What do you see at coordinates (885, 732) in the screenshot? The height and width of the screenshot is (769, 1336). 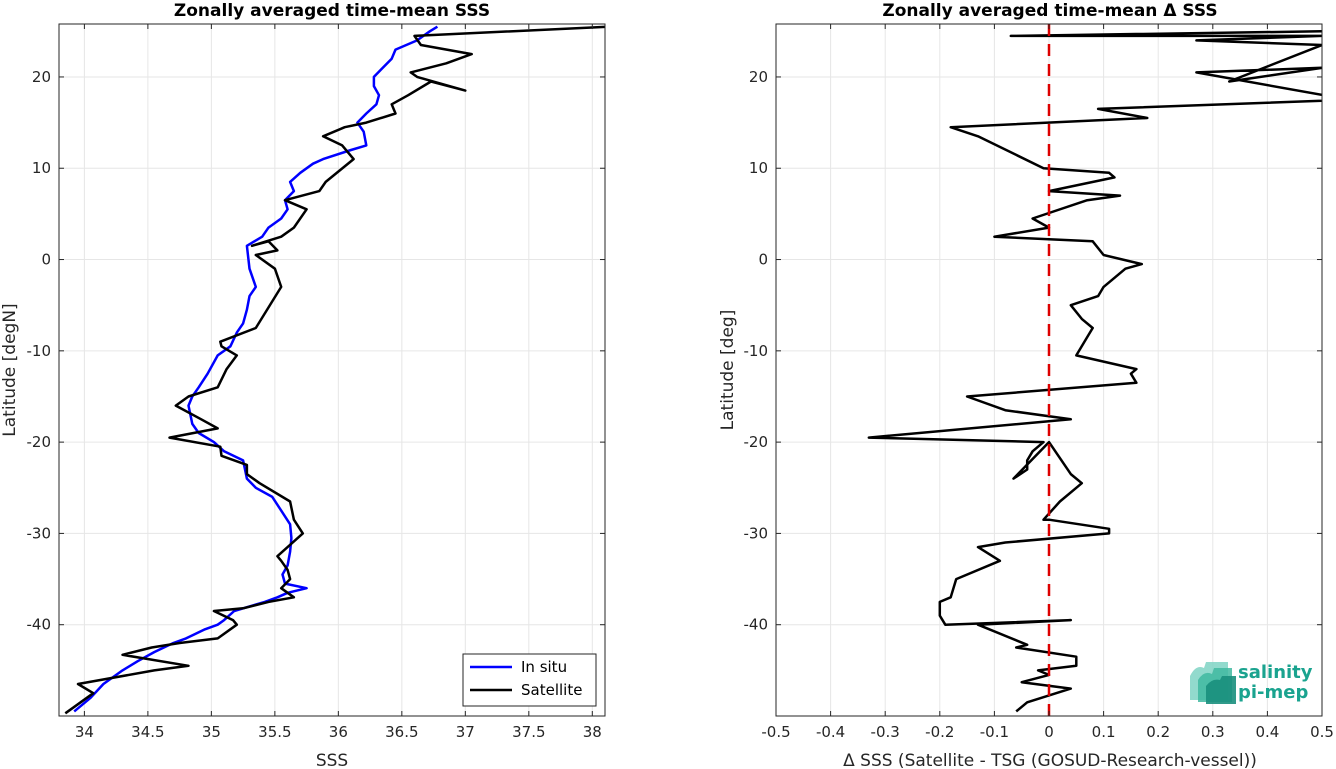 I see `delta-x-tick-label: -0.3` at bounding box center [885, 732].